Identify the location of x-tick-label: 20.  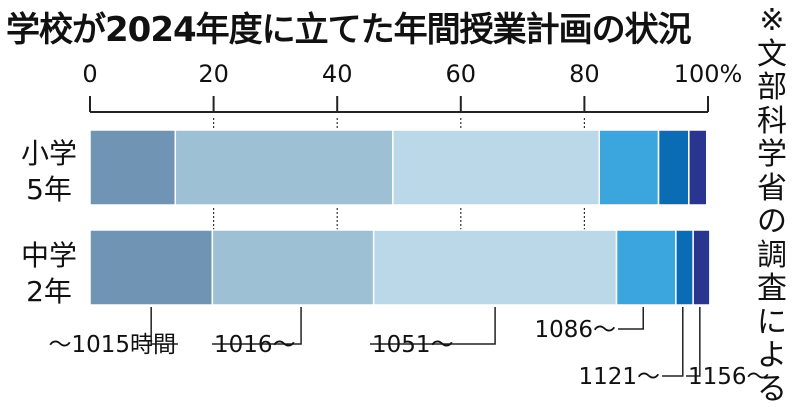
(213, 74).